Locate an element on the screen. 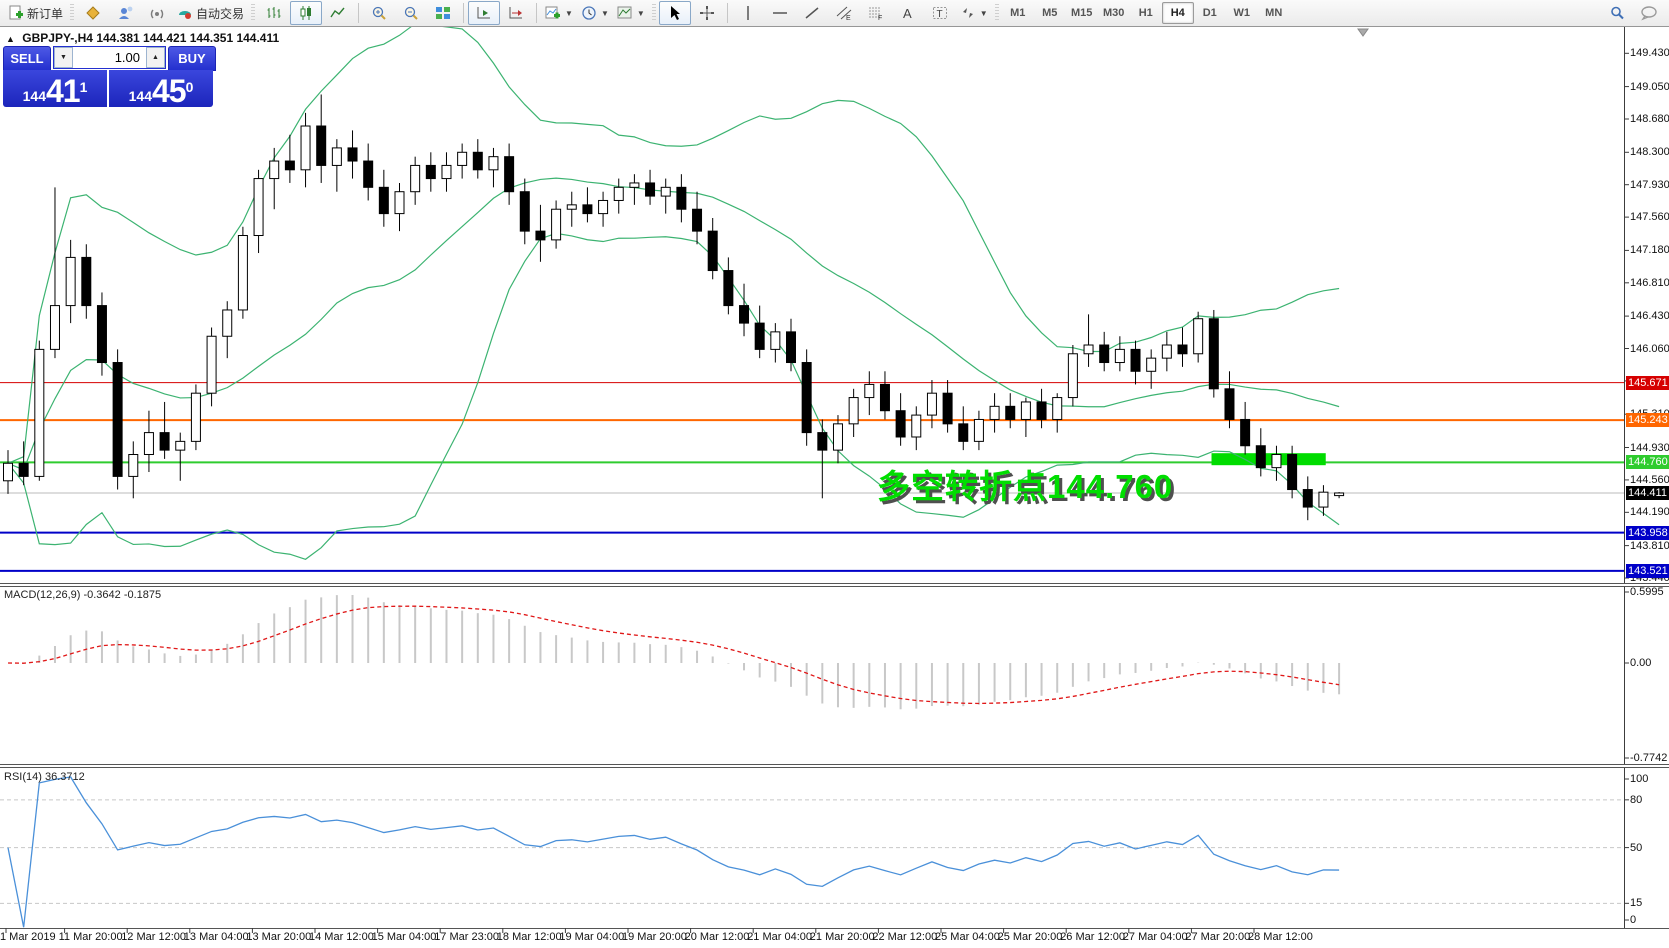 Image resolution: width=1669 pixels, height=948 pixels. zoom-out-icon is located at coordinates (411, 13).